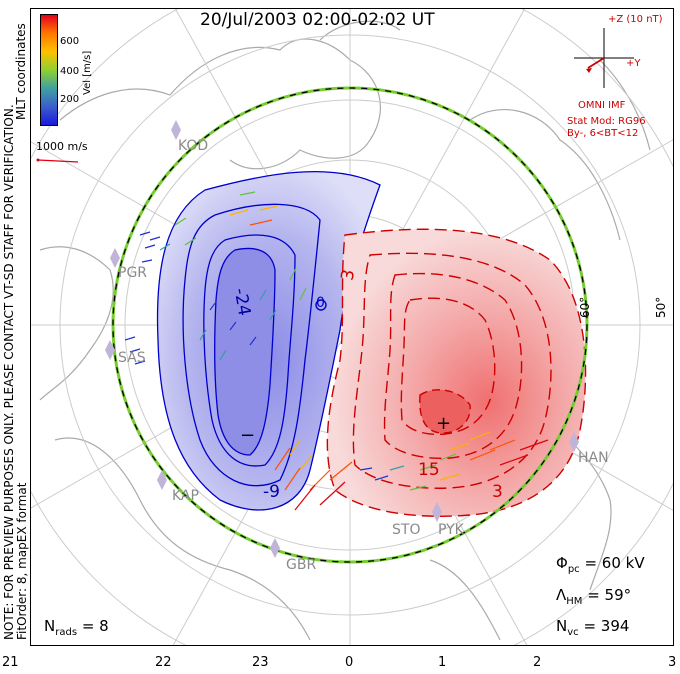 The image size is (680, 674). What do you see at coordinates (317, 20) in the screenshot?
I see `page-title: 20/Jul/2003 02:00-02:02 UT` at bounding box center [317, 20].